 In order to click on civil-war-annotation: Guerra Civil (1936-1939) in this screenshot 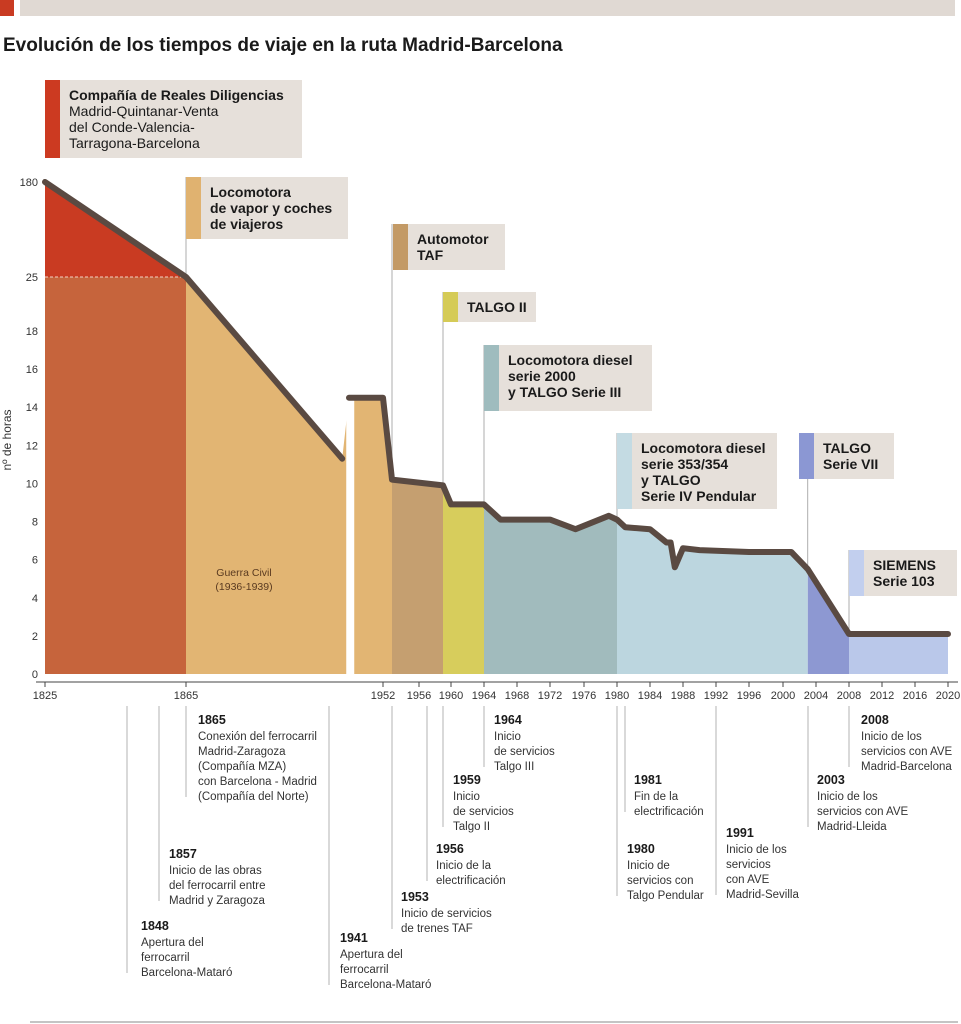, I will do `click(243, 580)`.